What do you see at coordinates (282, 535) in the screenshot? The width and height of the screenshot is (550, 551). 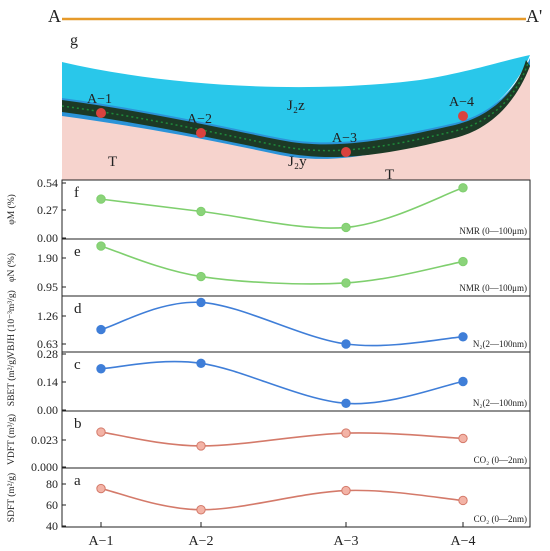 I see `x-axis: A−1 A−2 A−3 A−4` at bounding box center [282, 535].